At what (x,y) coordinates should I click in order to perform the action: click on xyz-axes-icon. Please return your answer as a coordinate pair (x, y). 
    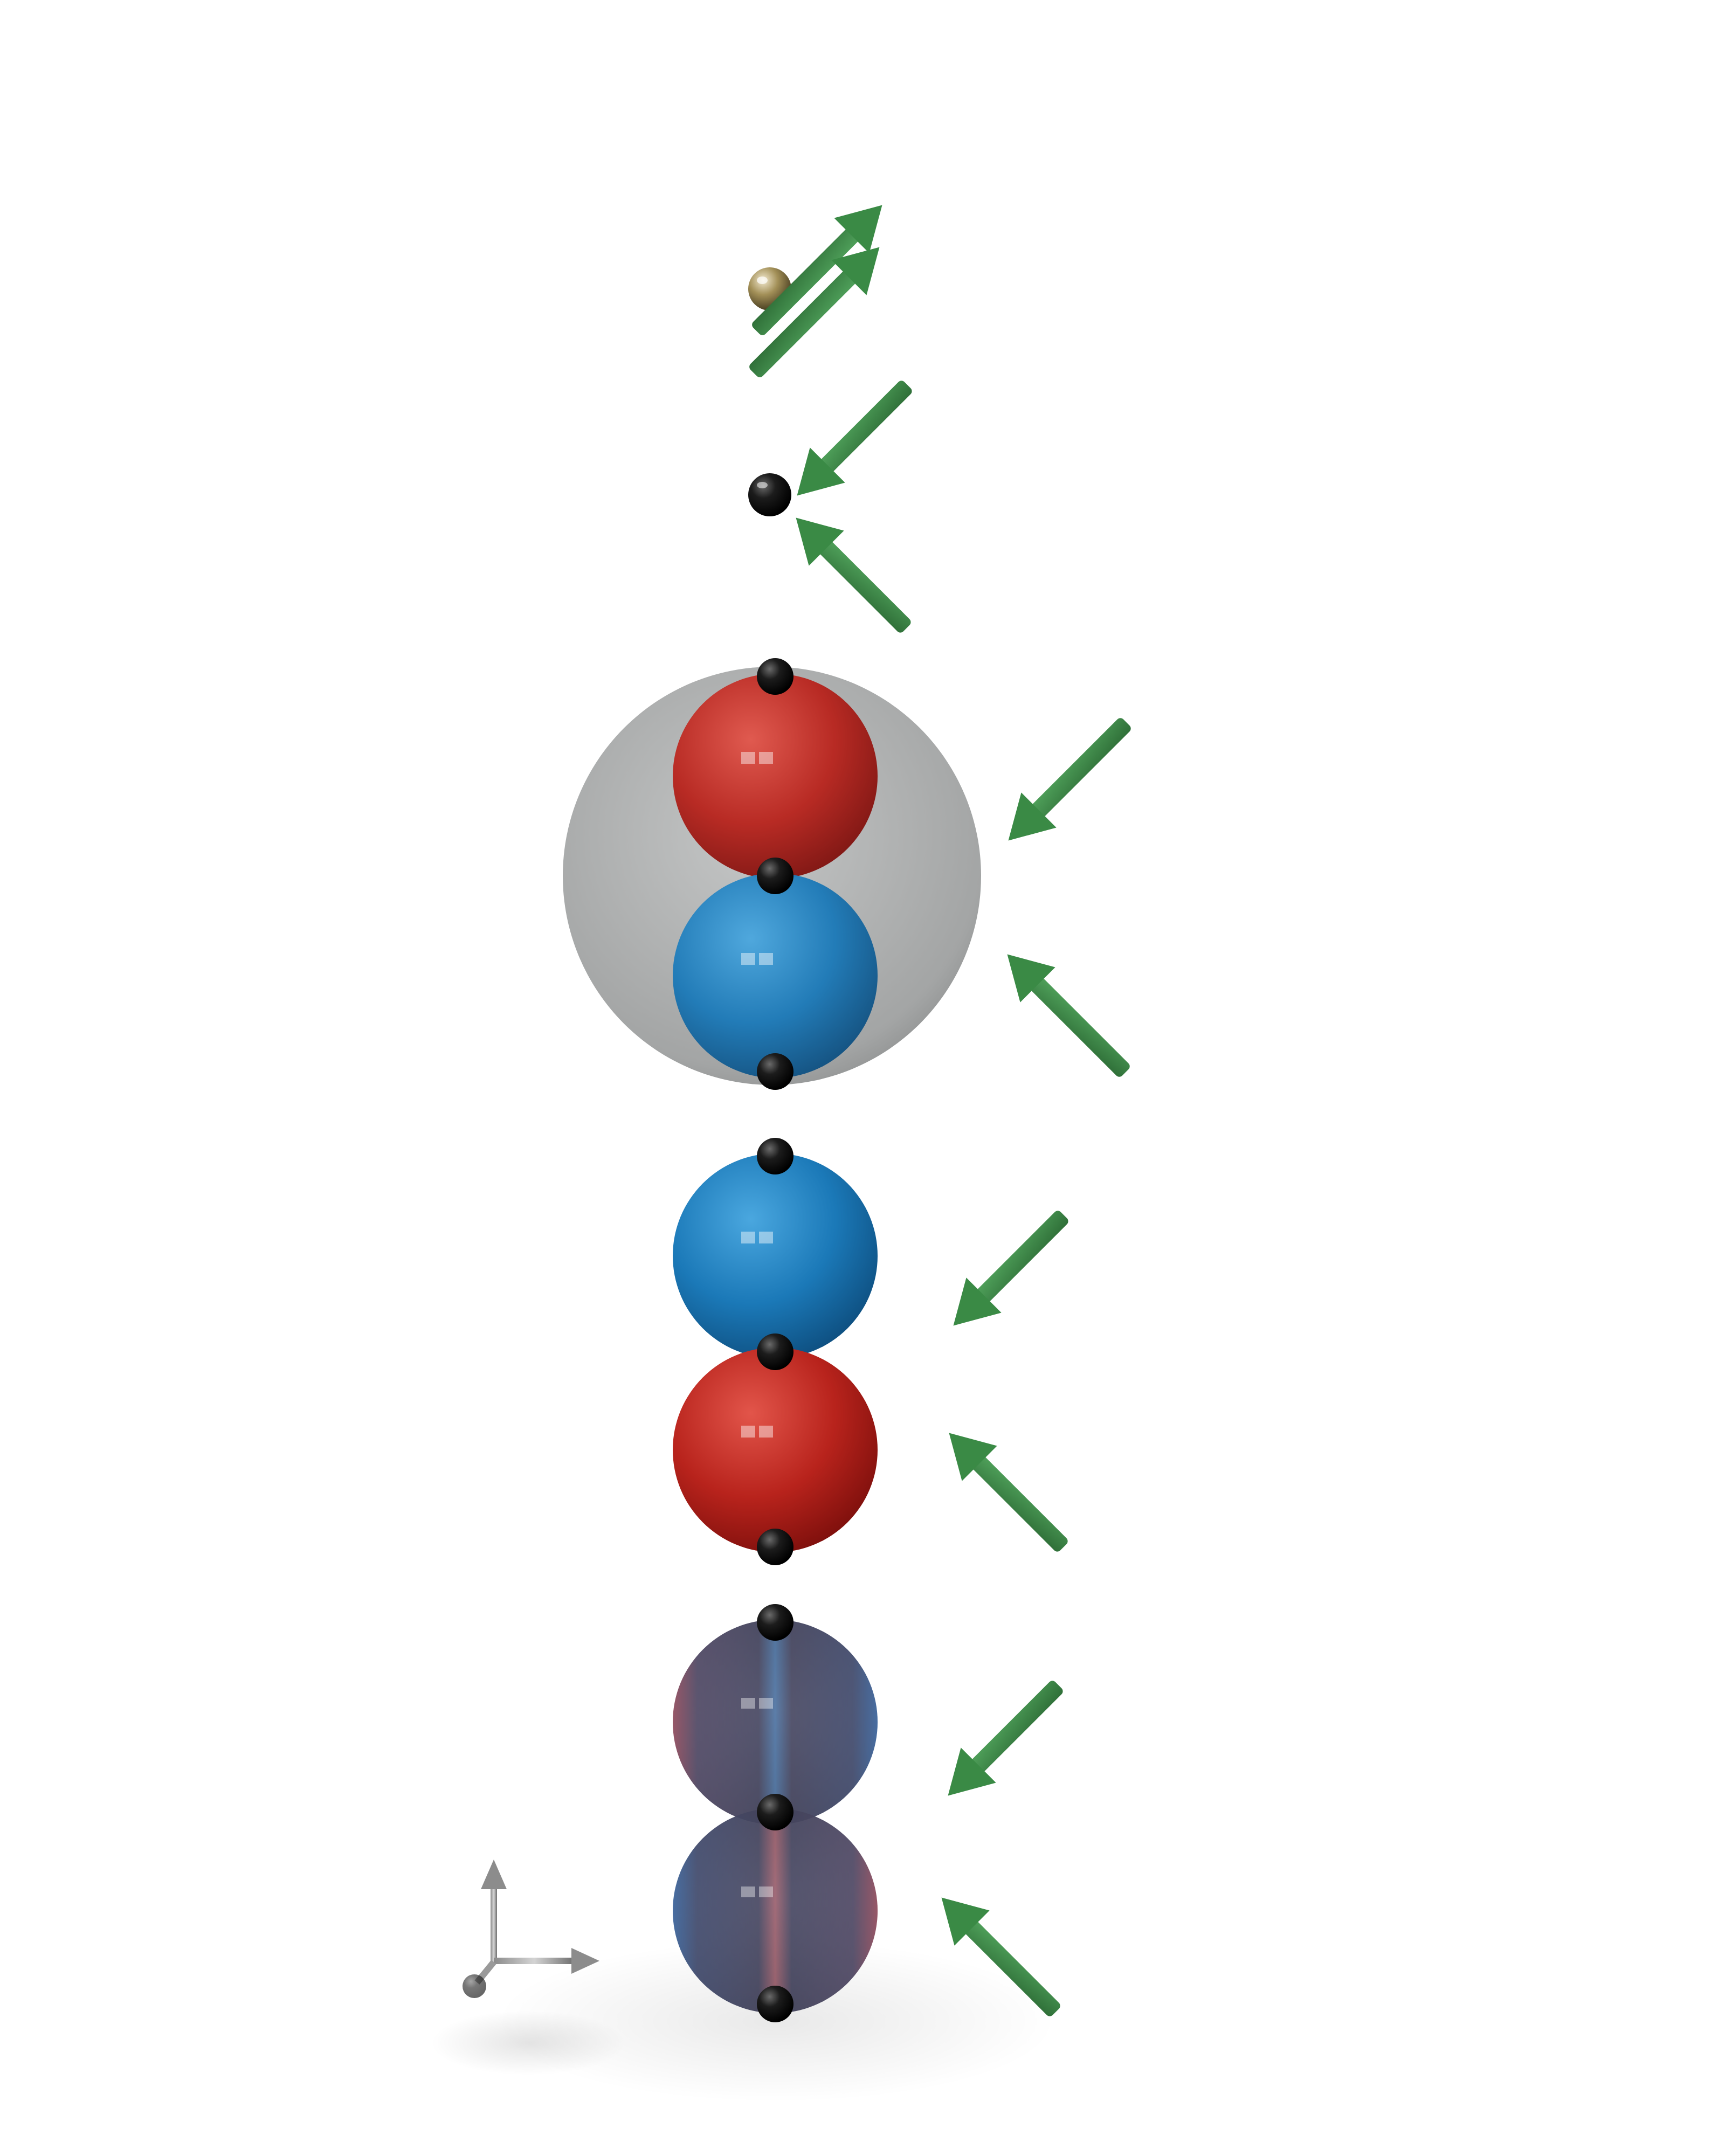
    Looking at the image, I should click on (531, 1929).